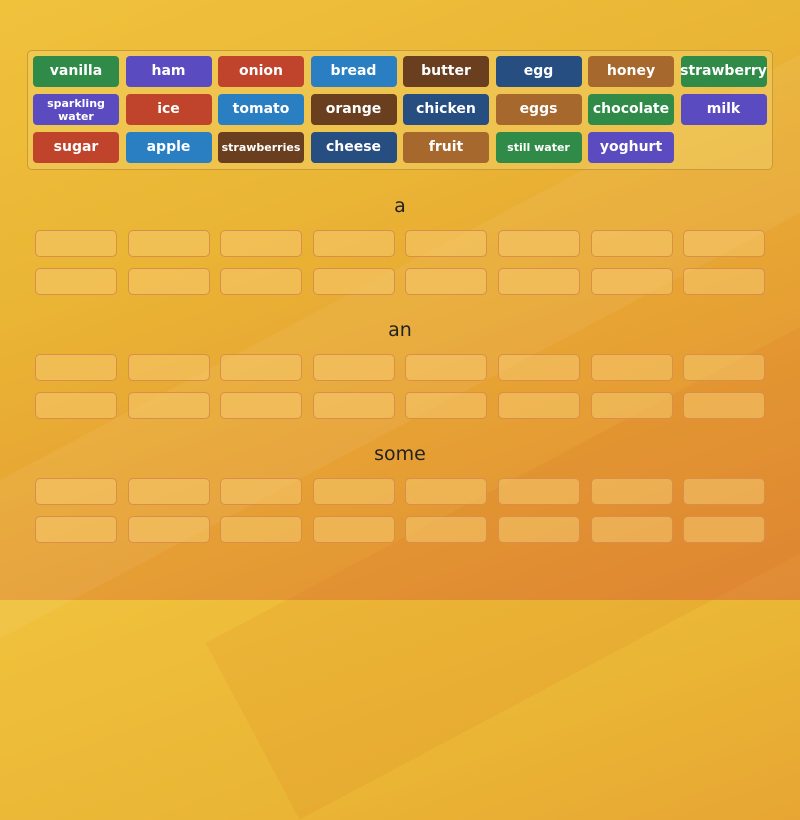 The image size is (800, 820). Describe the element at coordinates (723, 71) in the screenshot. I see `word-tile: strawberry` at that location.